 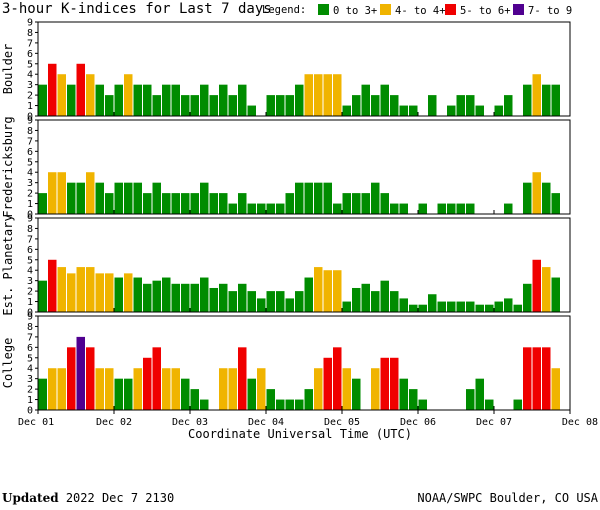 What do you see at coordinates (30, 106) in the screenshot?
I see `y-tick-label: 1` at bounding box center [30, 106].